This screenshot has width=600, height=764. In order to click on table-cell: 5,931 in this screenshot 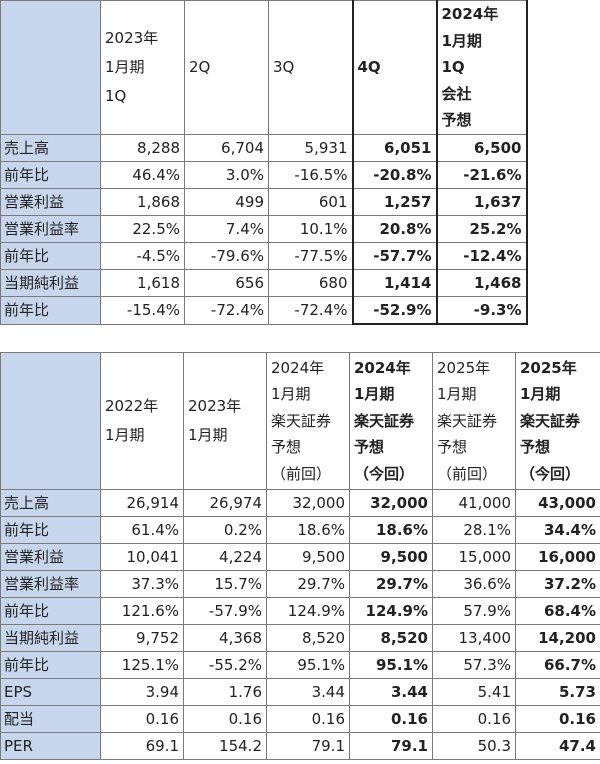, I will do `click(310, 148)`.